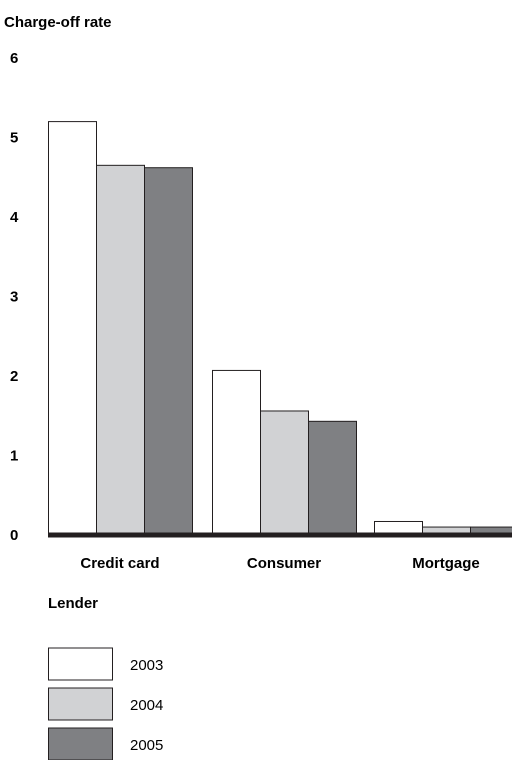  What do you see at coordinates (119, 563) in the screenshot?
I see `x-tick-label: Credit card` at bounding box center [119, 563].